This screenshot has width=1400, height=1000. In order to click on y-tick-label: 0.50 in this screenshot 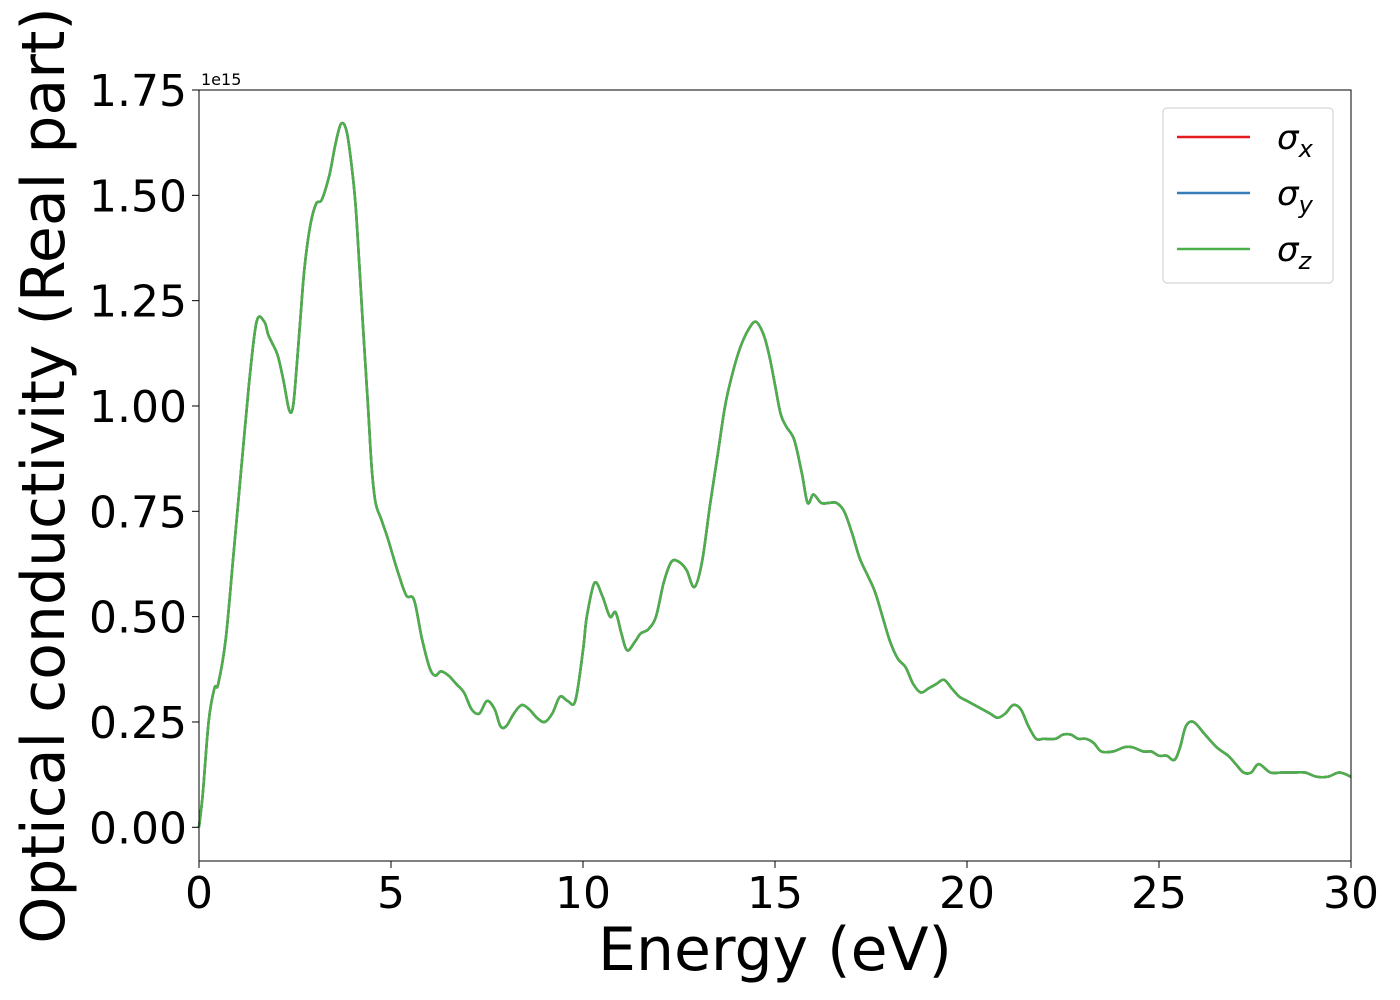, I will do `click(138, 618)`.